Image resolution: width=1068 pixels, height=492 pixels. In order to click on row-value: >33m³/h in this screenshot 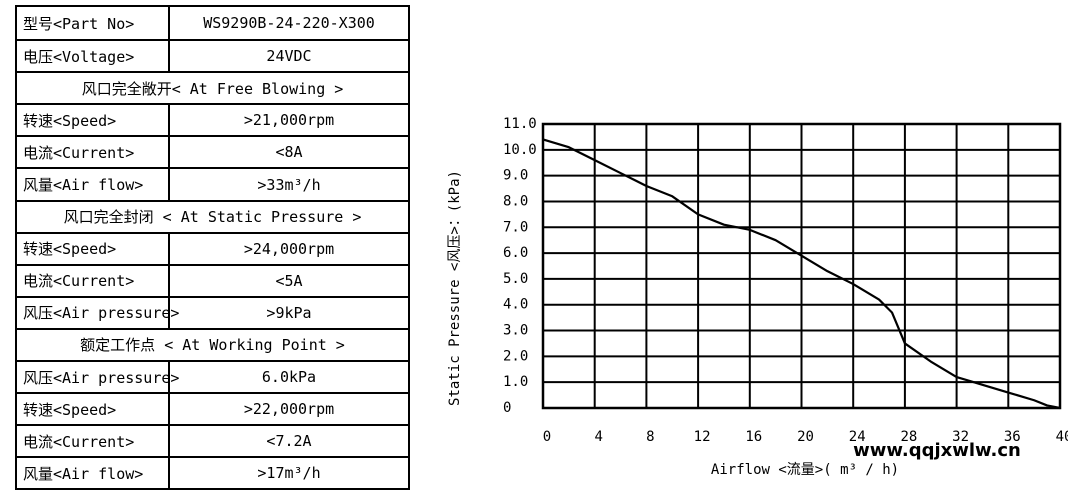, I will do `click(289, 184)`.